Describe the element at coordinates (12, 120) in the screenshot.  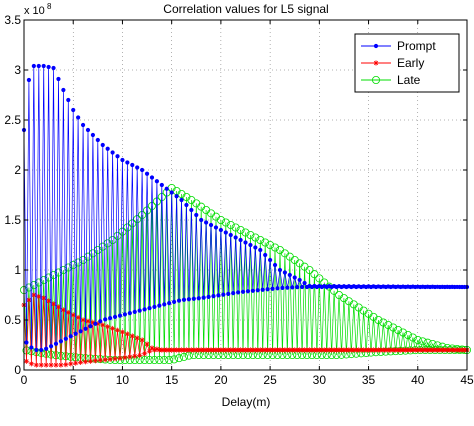
I see `y-tick-label: 2.5` at that location.